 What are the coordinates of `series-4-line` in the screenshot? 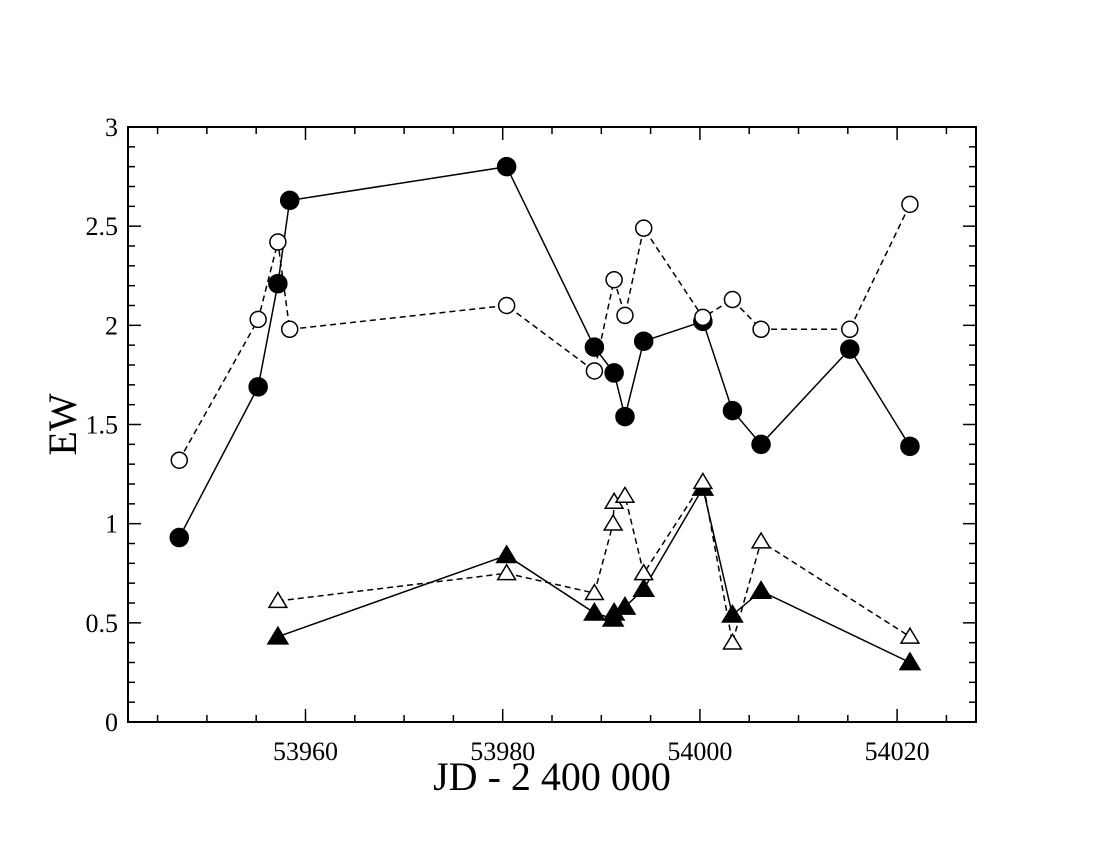 It's located at (594, 561).